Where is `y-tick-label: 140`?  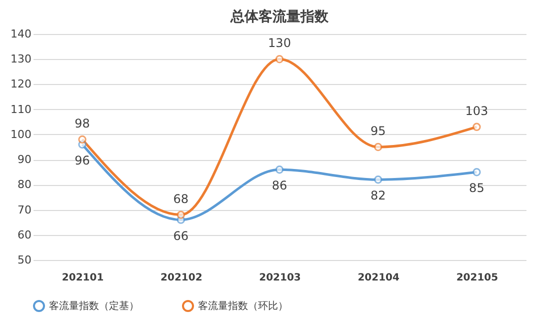
y-tick-label: 140 is located at coordinates (21, 34).